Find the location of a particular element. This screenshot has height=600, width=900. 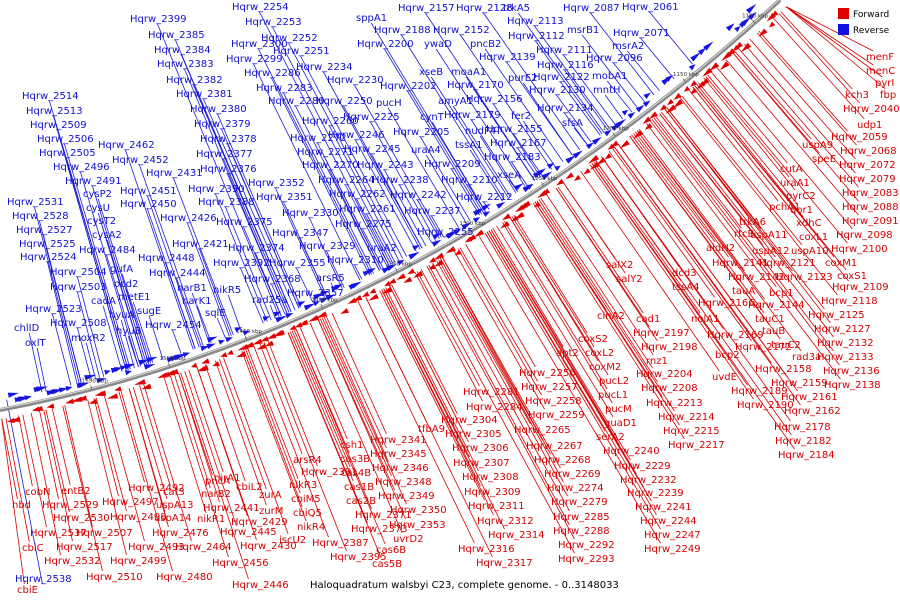

reverse-gene-label: Hqrw_2286 is located at coordinates (272, 73).